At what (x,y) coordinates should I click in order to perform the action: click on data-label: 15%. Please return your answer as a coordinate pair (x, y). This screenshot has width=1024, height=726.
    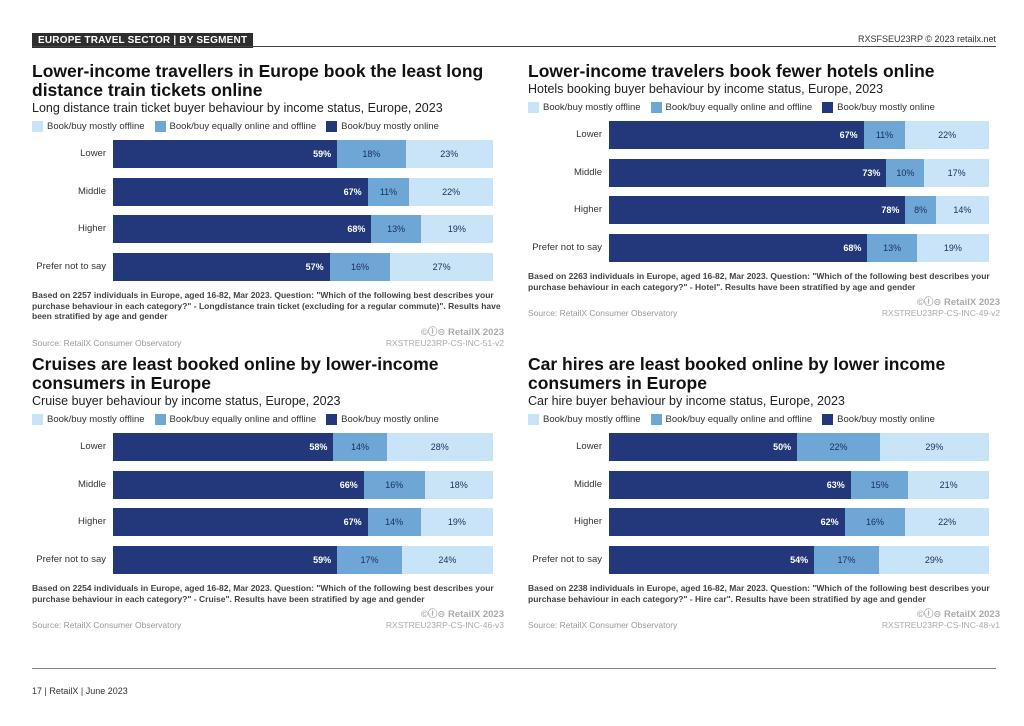
    Looking at the image, I should click on (879, 484).